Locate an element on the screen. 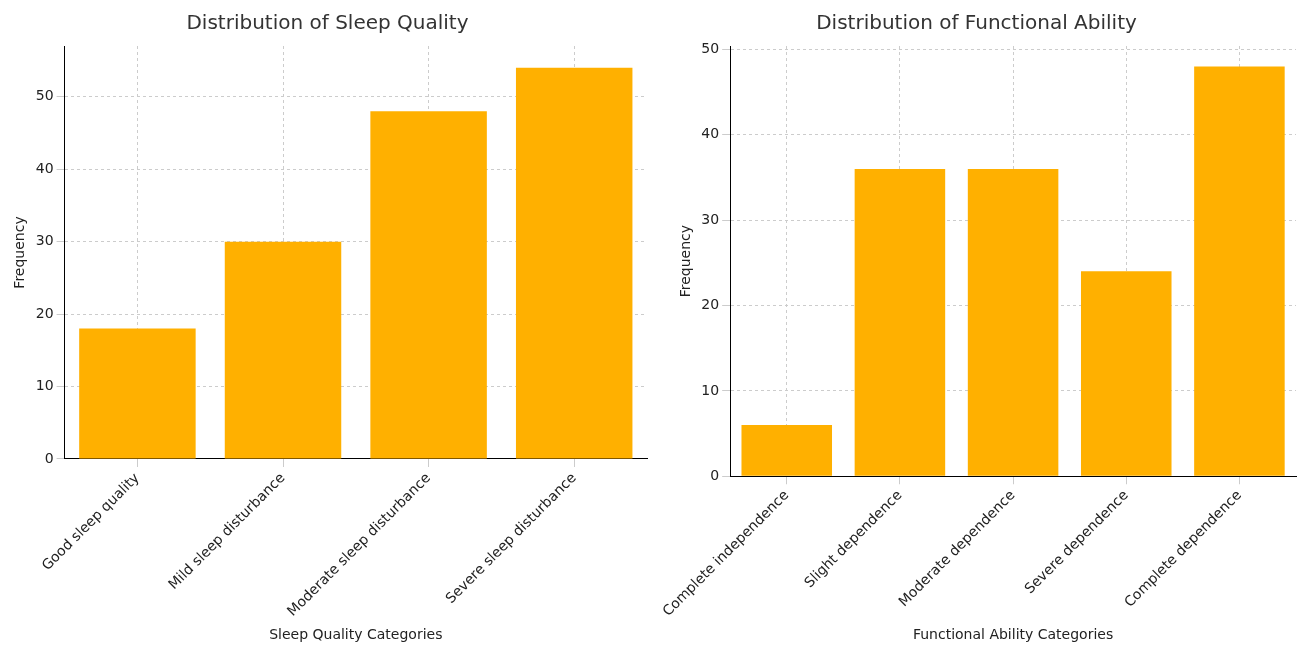  chart-title: Distribution of Sleep Quality is located at coordinates (327, 22).